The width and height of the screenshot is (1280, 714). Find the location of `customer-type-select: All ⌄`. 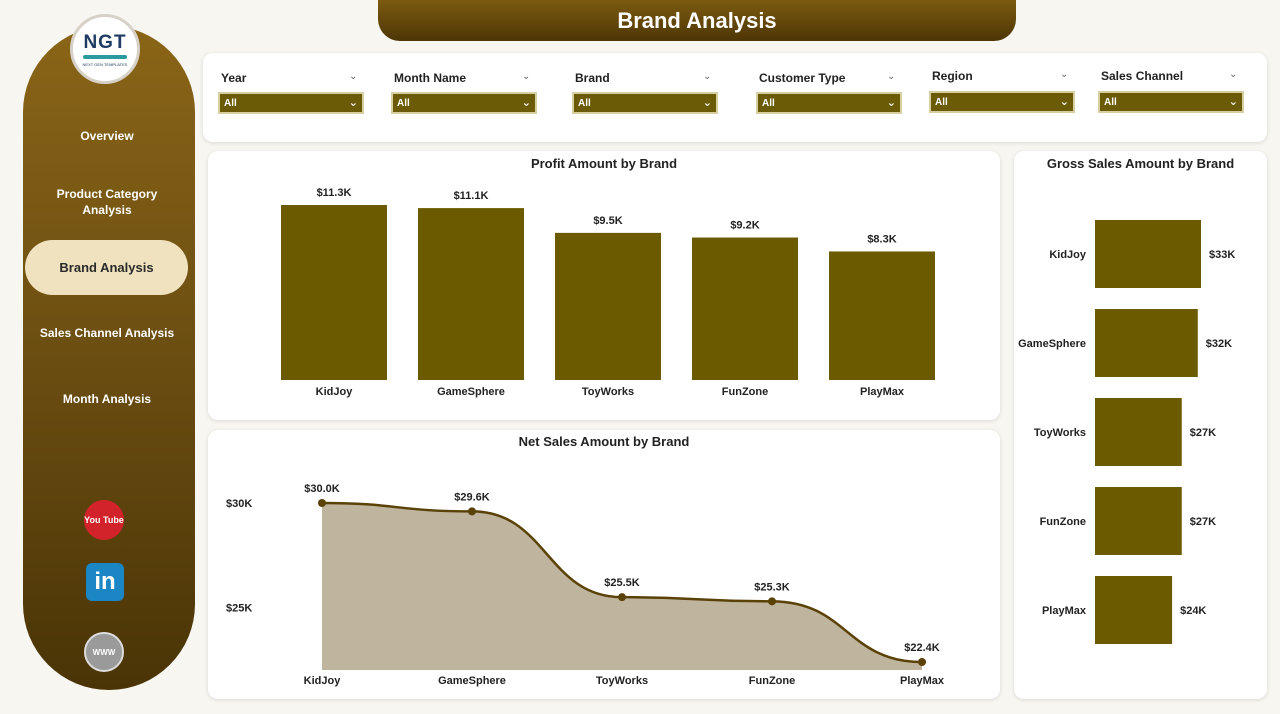

customer-type-select: All ⌄ is located at coordinates (829, 103).